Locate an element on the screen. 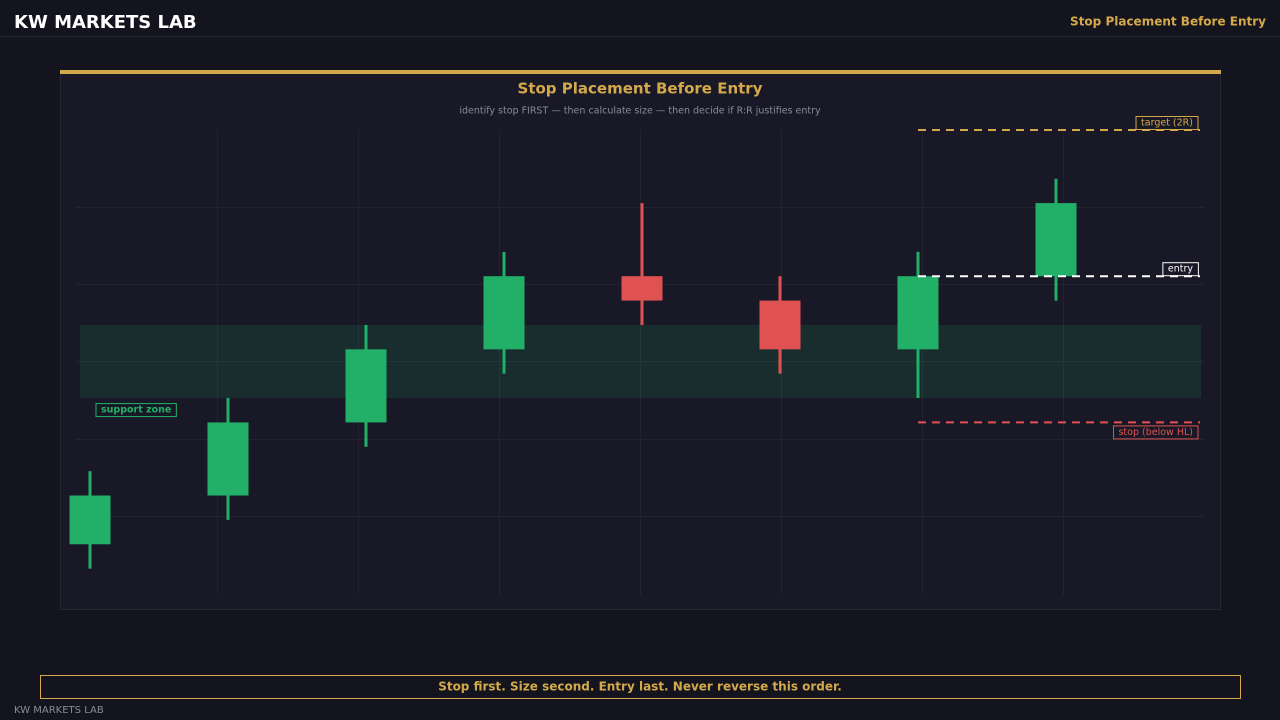  zone-label: support zone is located at coordinates (136, 410).